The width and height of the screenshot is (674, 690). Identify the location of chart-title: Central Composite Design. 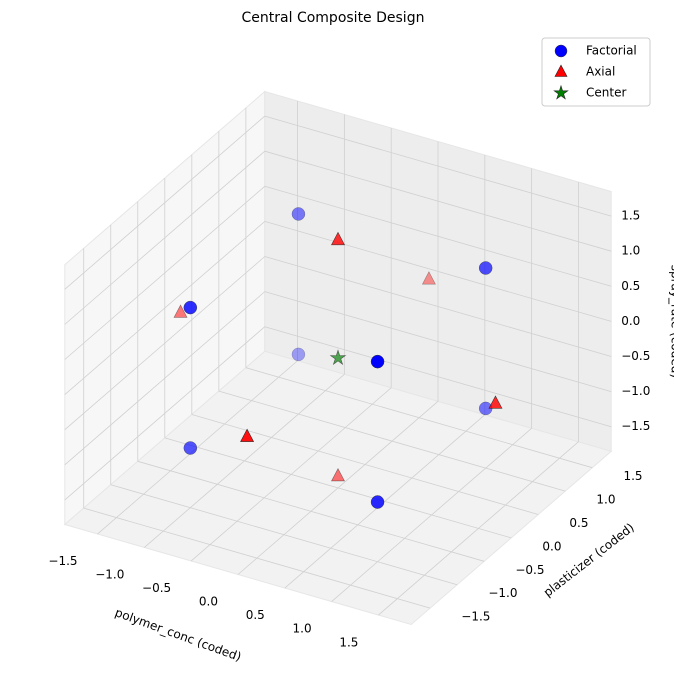
(333, 18).